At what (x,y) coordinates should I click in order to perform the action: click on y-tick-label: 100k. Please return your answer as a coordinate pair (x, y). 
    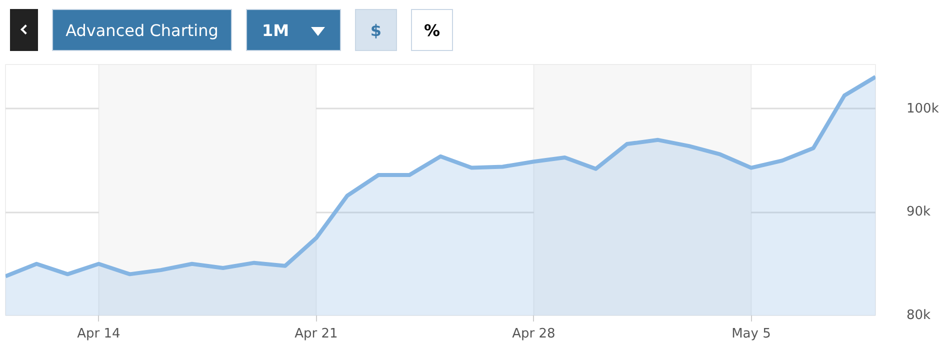
    Looking at the image, I should click on (923, 108).